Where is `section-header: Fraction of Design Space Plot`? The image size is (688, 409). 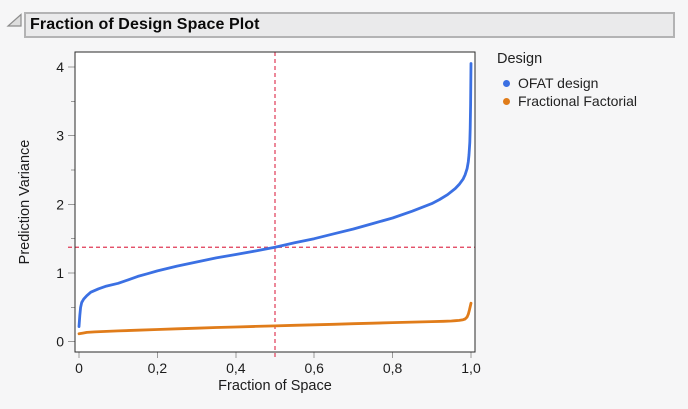 section-header: Fraction of Design Space Plot is located at coordinates (349, 25).